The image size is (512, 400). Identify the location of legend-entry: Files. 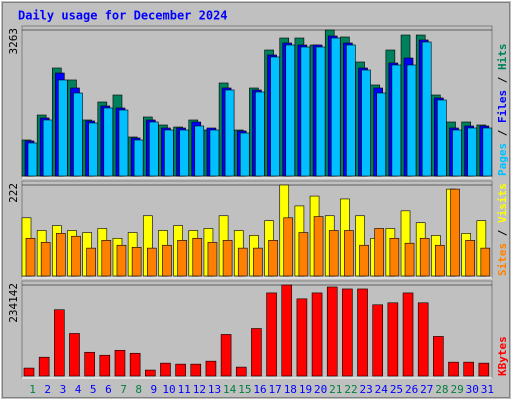
(502, 106).